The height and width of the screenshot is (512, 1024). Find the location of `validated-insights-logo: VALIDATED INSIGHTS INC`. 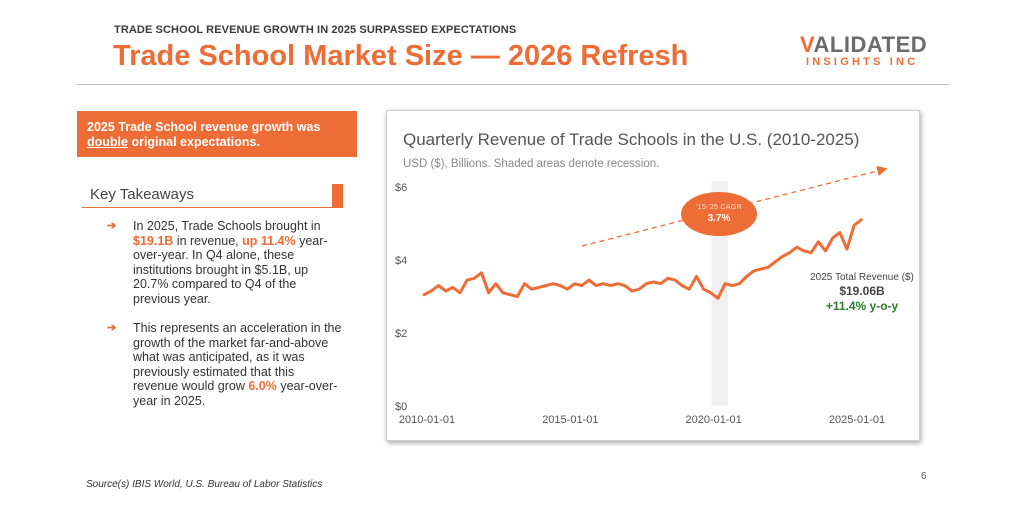

validated-insights-logo: VALIDATED INSIGHTS INC is located at coordinates (865, 53).